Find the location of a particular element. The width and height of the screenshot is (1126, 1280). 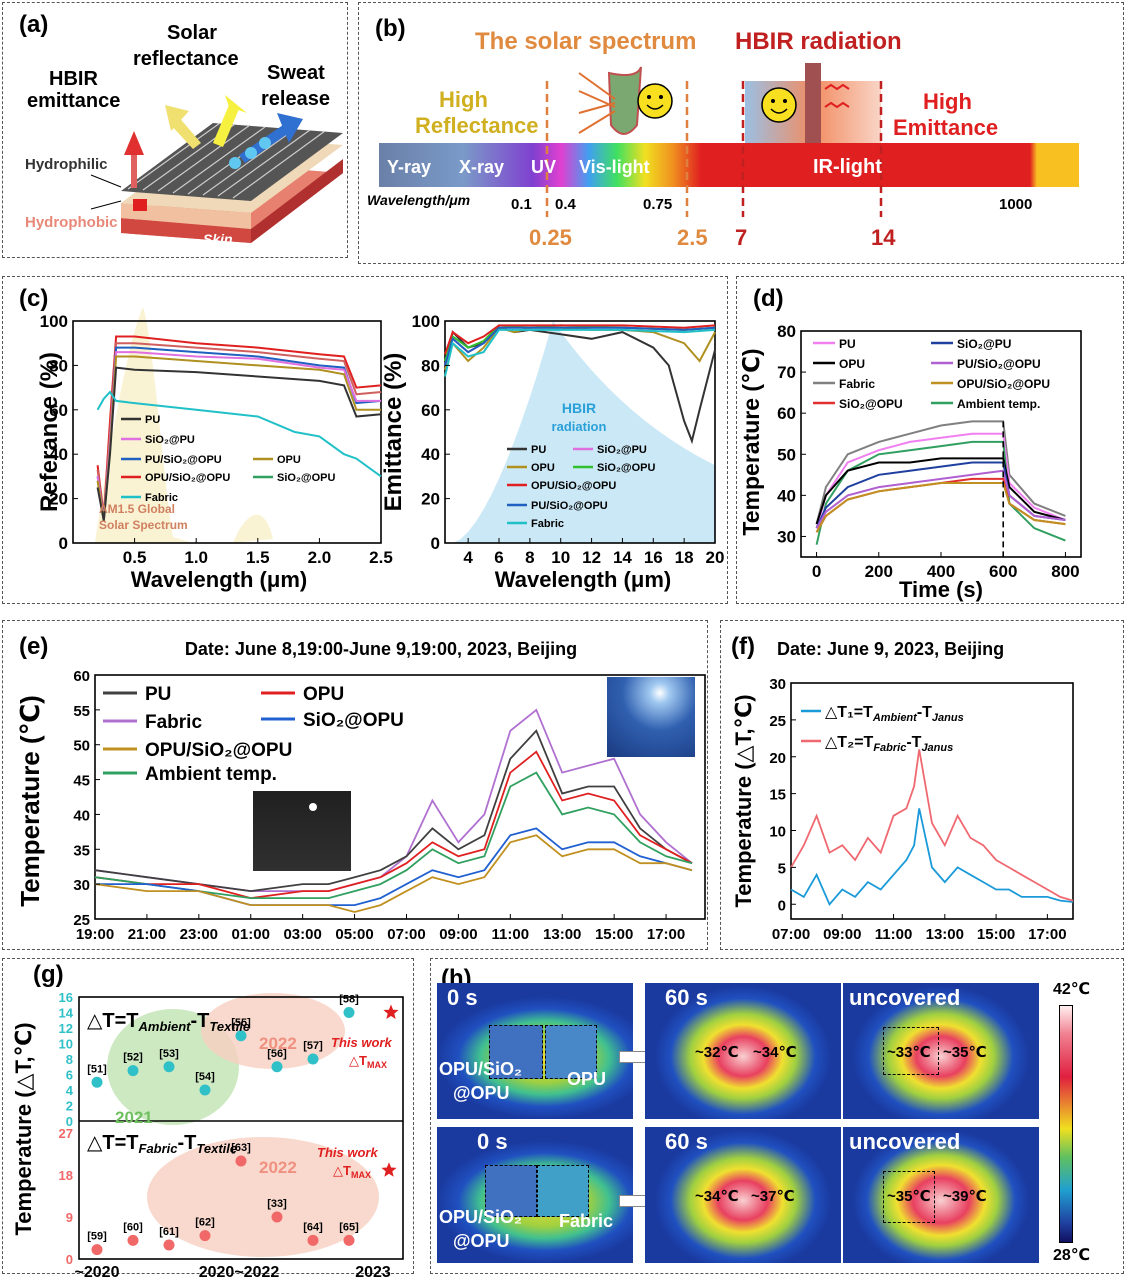

g-plot-frame is located at coordinates (241, 1128).